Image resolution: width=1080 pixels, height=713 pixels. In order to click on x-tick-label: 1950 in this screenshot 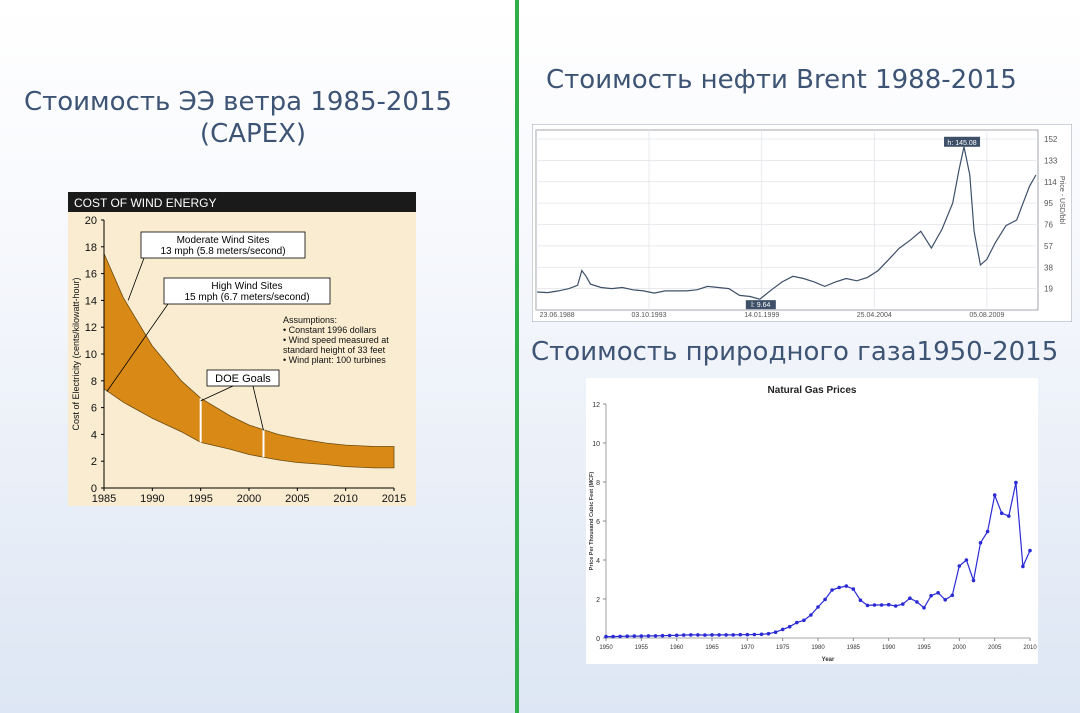, I will do `click(606, 648)`.